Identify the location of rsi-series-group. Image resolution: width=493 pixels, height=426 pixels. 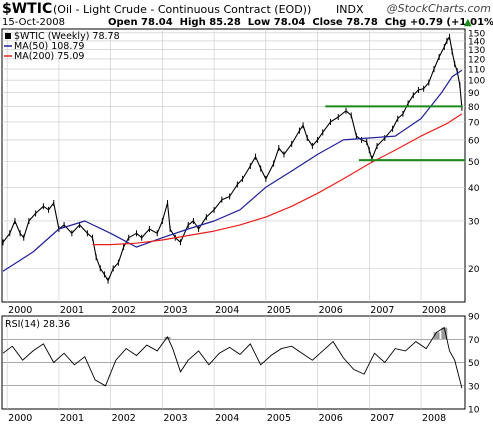
(232, 357).